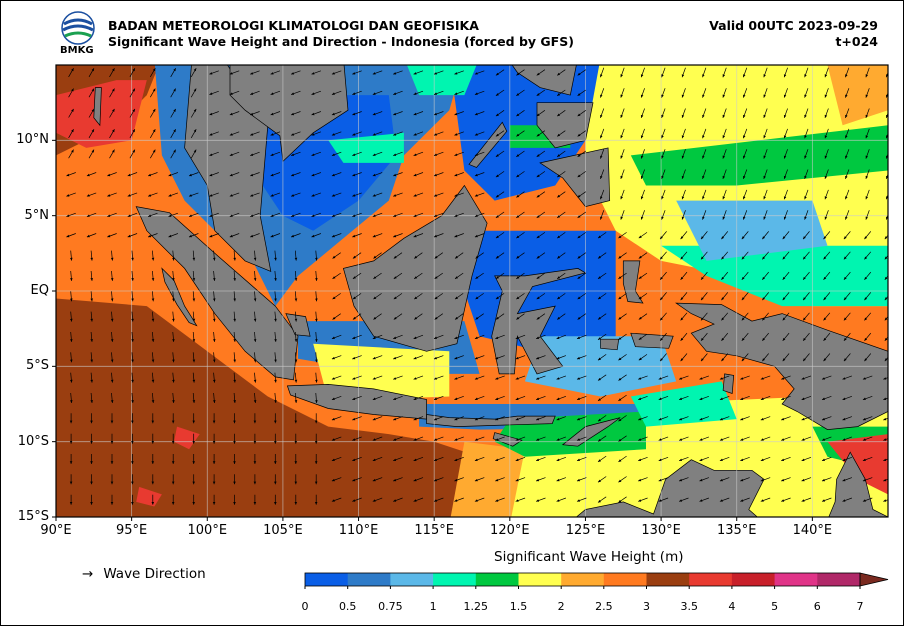 The height and width of the screenshot is (626, 904). What do you see at coordinates (149, 496) in the screenshot?
I see `wave-band-3.5-4-spot2` at bounding box center [149, 496].